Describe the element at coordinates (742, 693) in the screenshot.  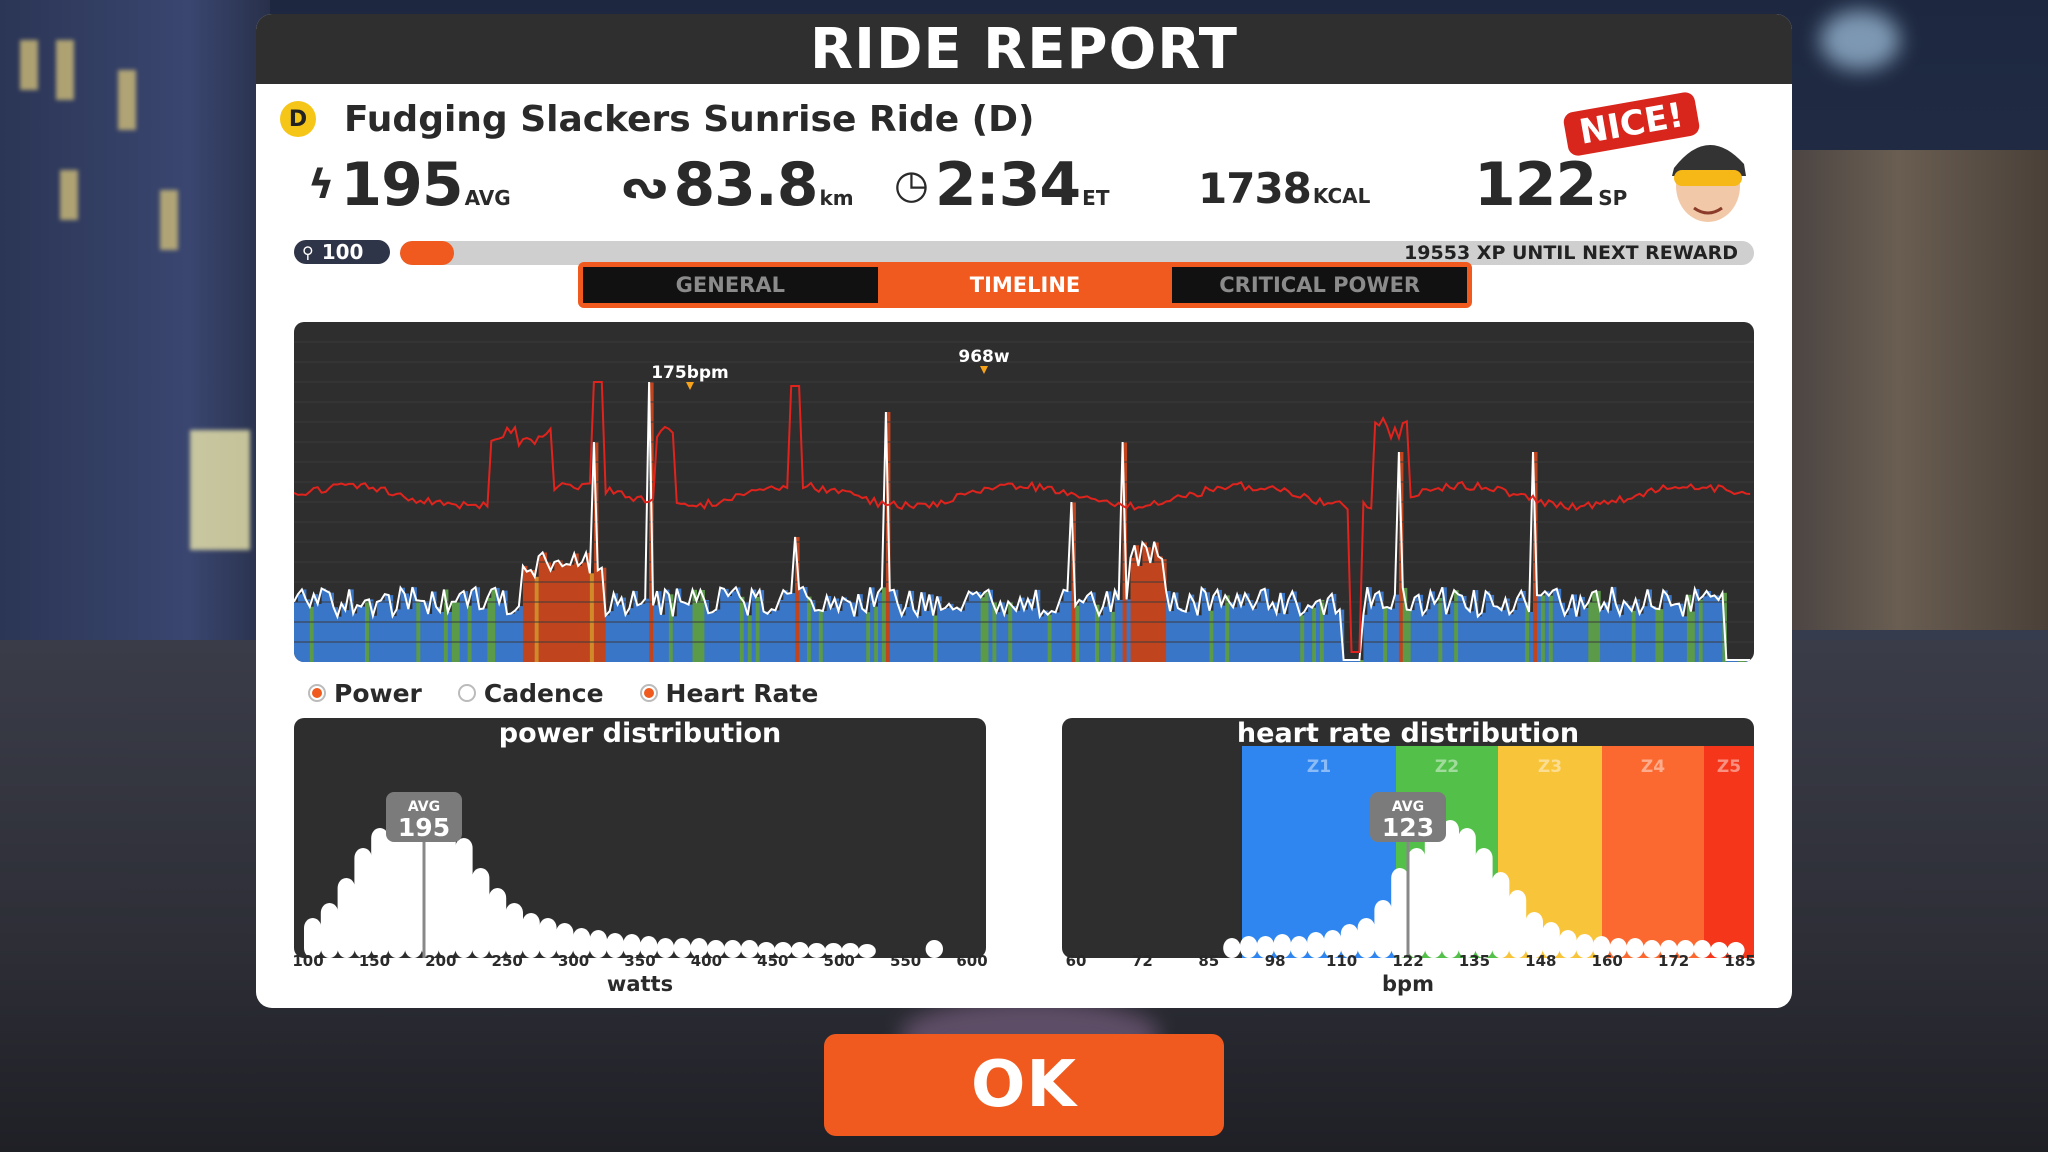
I see `legend-heart-rate-label: Heart Rate` at that location.